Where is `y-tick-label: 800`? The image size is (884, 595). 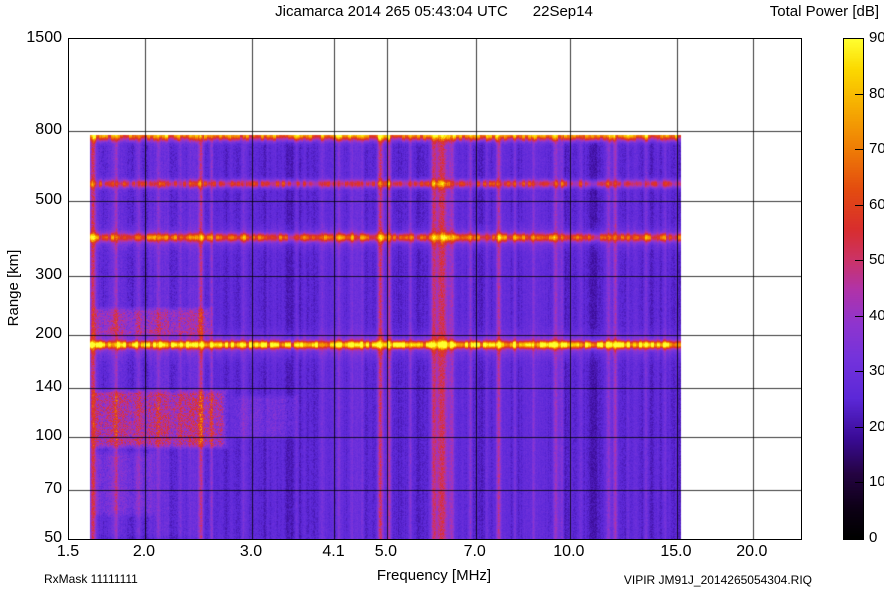 y-tick-label: 800 is located at coordinates (48, 130).